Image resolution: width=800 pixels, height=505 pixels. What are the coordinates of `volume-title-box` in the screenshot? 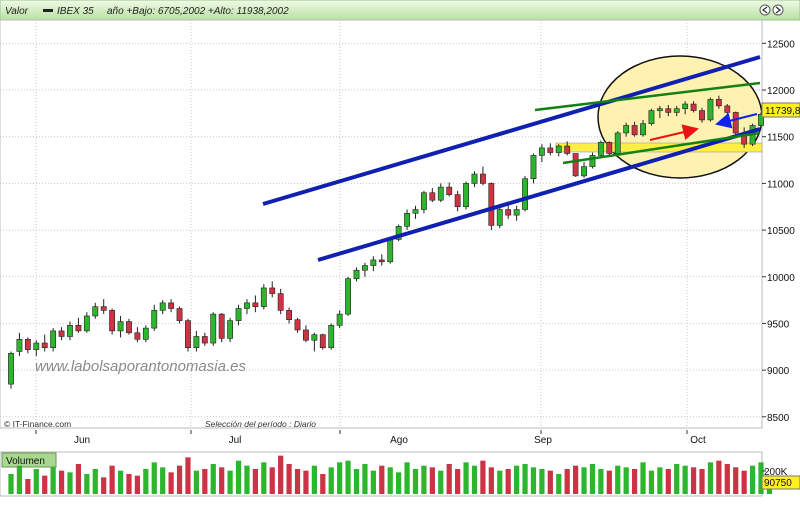 It's located at (29, 460).